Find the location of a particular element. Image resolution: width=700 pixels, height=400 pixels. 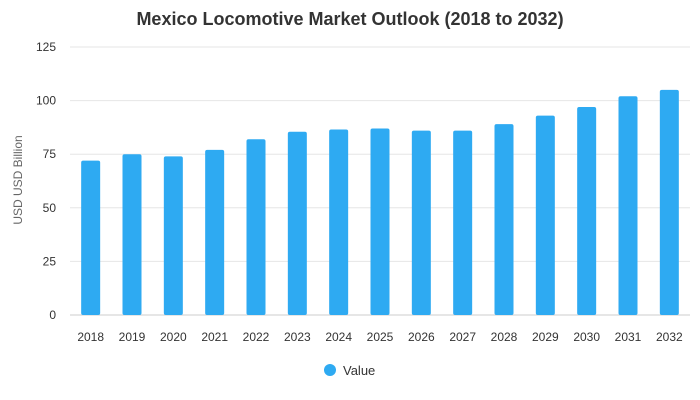

y-axis-label: USD USD Billion is located at coordinates (18, 179).